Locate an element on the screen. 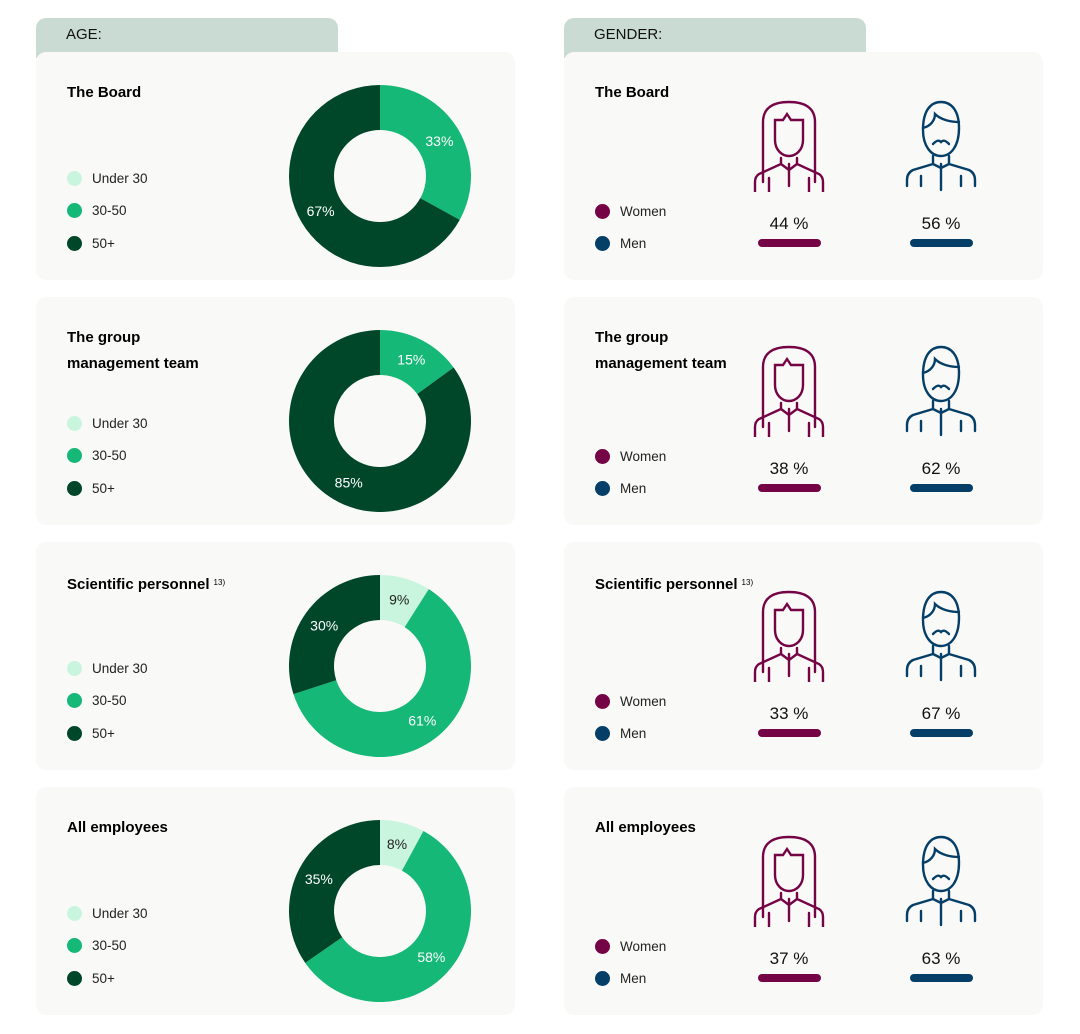  legend-label: Women is located at coordinates (643, 456).